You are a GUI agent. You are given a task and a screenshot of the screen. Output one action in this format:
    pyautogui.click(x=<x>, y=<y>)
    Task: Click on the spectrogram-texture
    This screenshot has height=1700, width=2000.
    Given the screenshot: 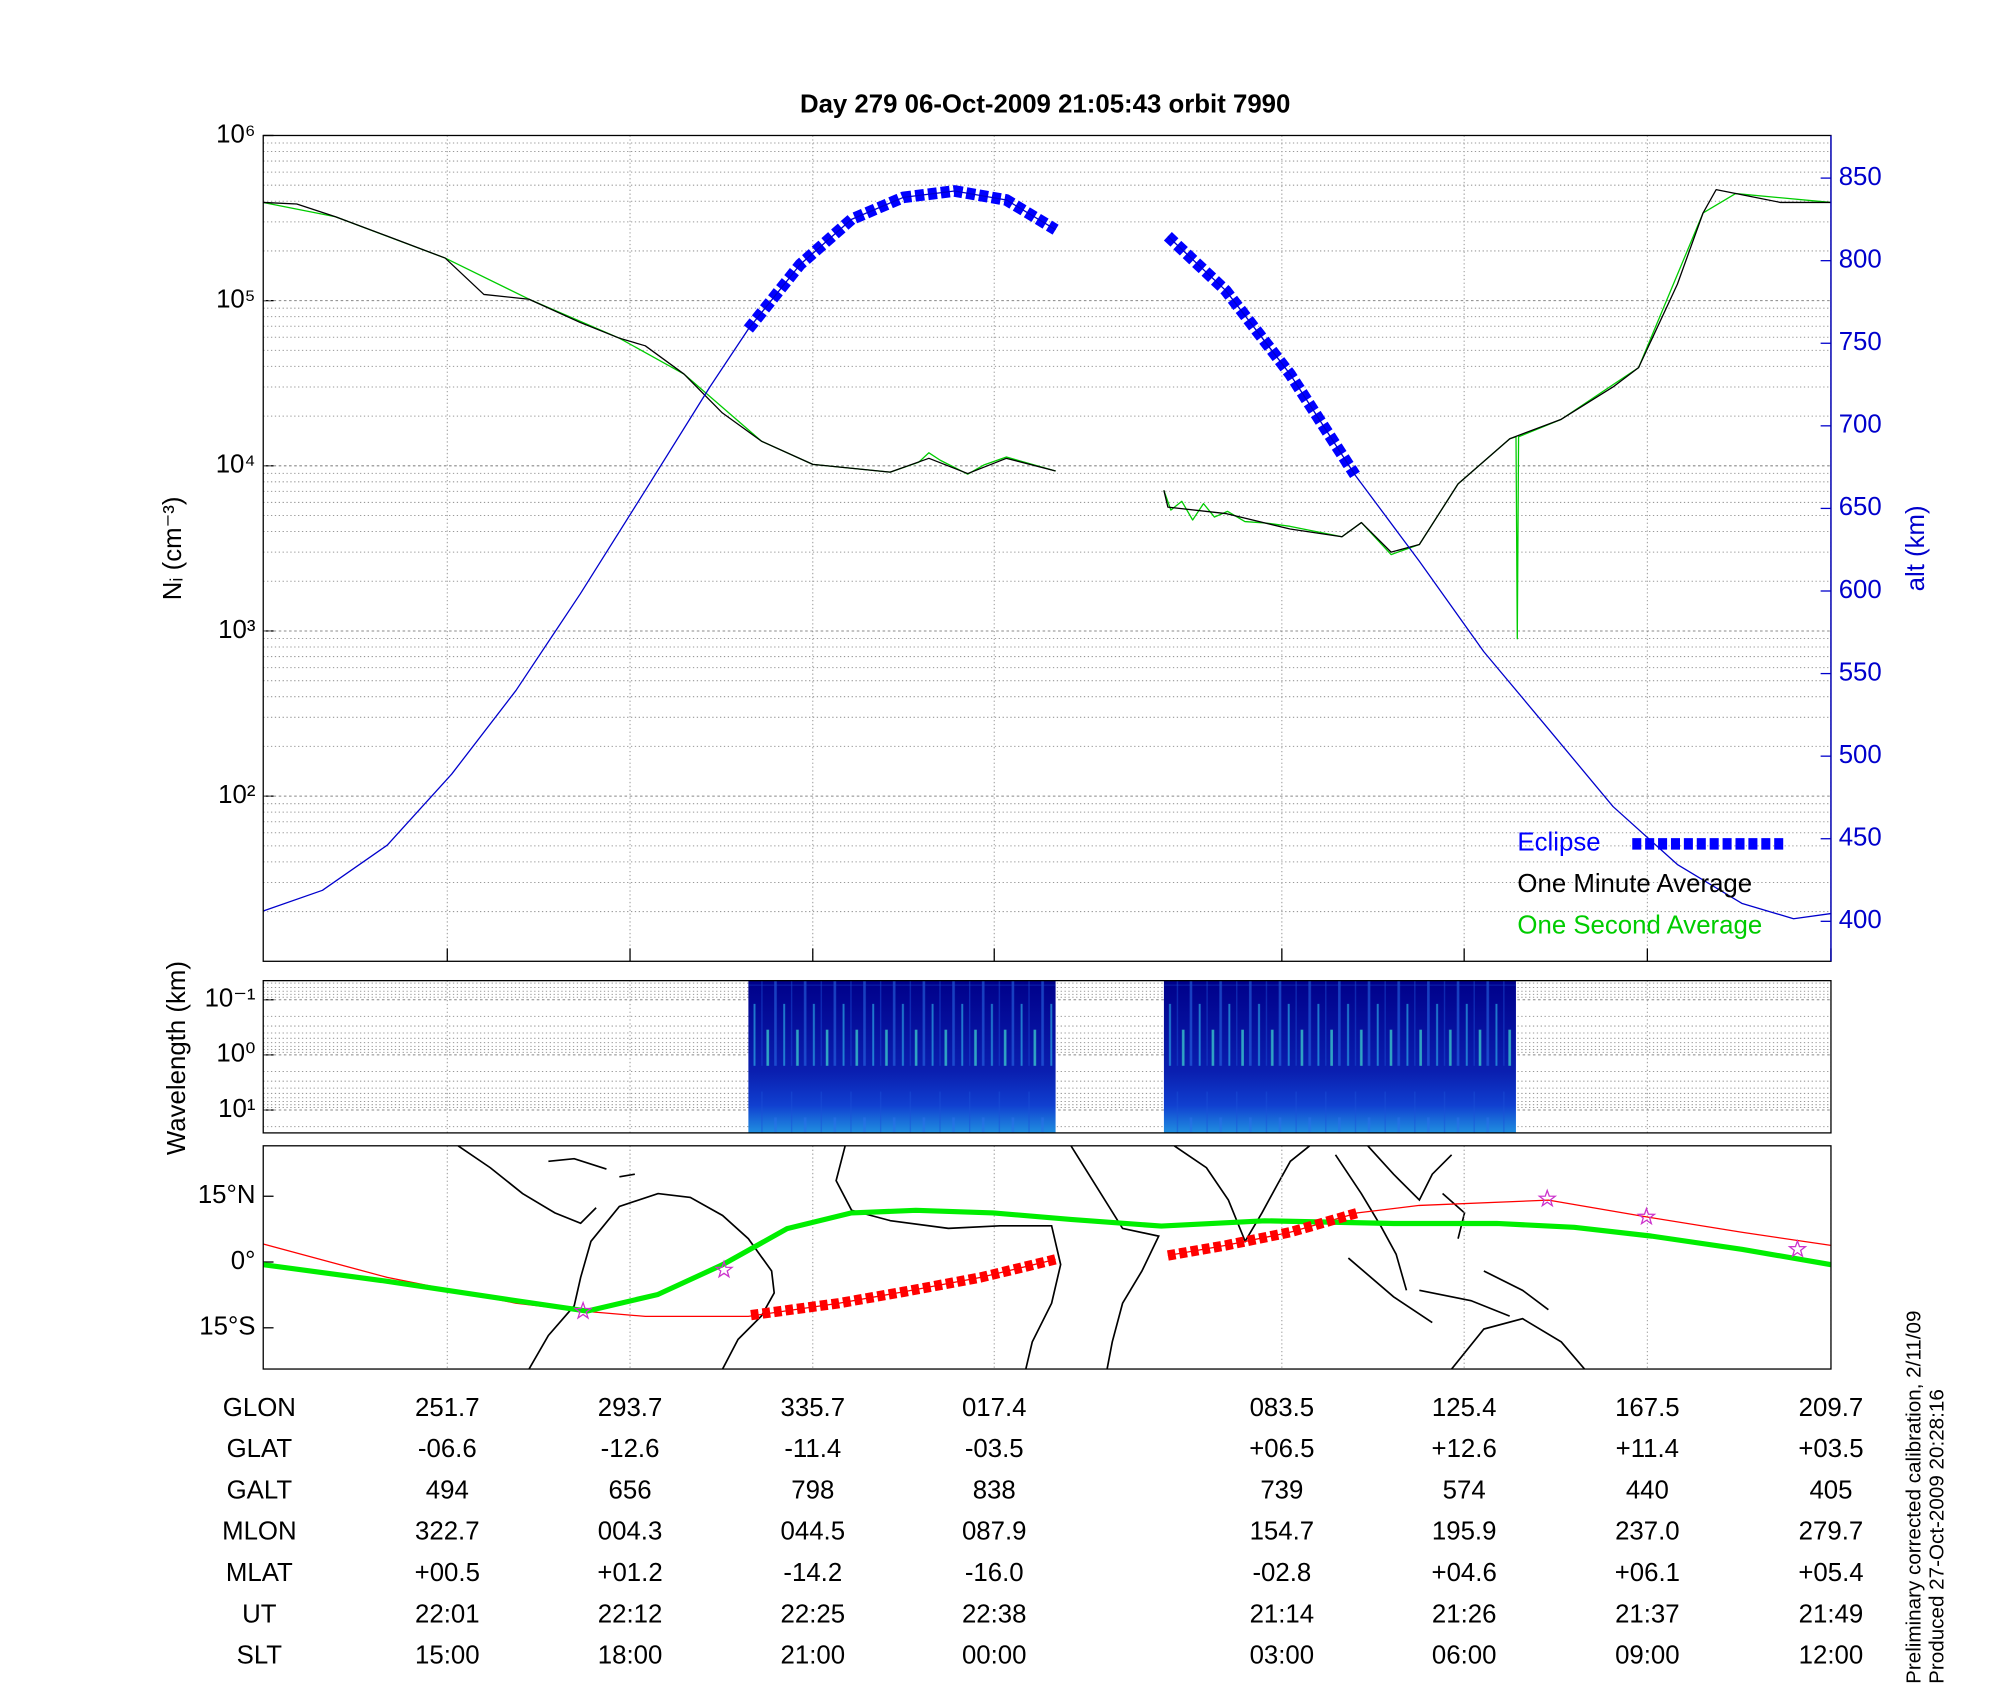 What is the action you would take?
    pyautogui.click(x=902, y=1056)
    